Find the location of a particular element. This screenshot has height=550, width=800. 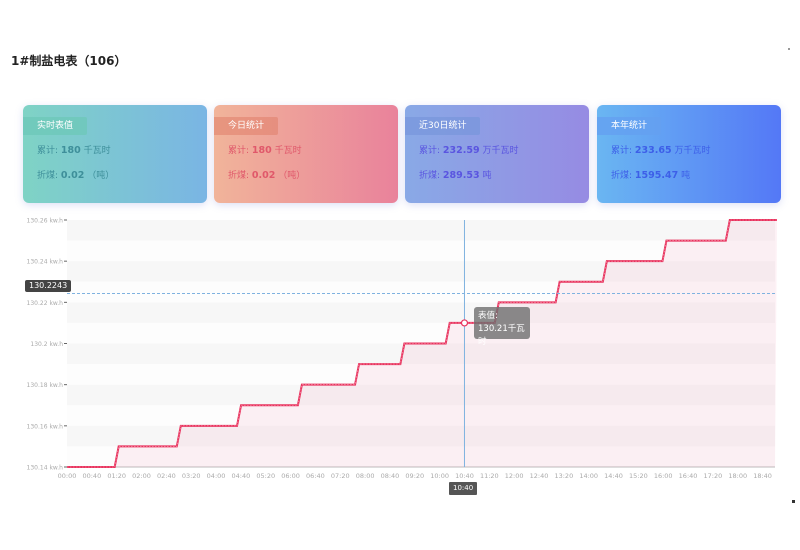

x-tick-label: 11:20 is located at coordinates (489, 476).